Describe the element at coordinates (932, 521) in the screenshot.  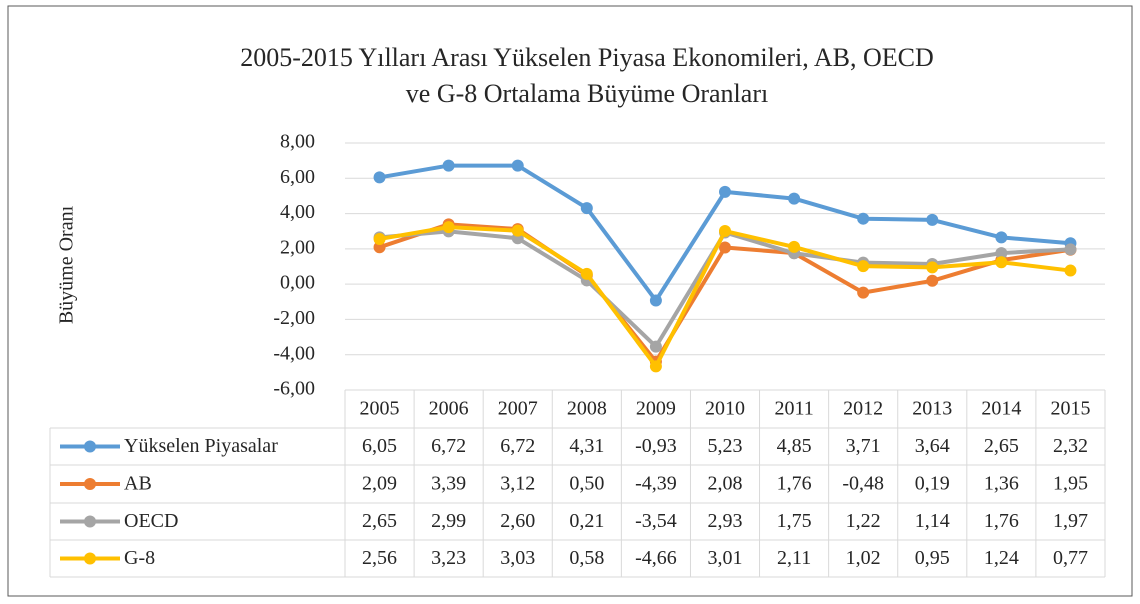
I see `table-value: 1,14` at that location.